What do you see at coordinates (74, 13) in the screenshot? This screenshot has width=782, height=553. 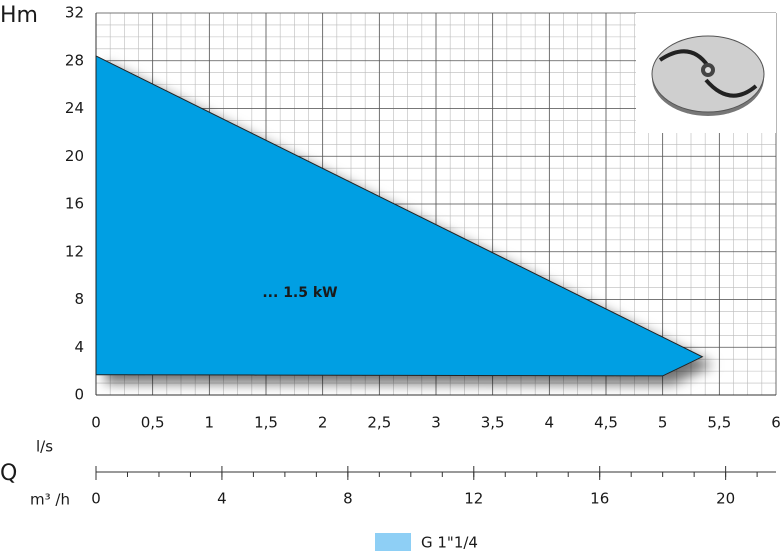 I see `y-tick-label: 32` at bounding box center [74, 13].